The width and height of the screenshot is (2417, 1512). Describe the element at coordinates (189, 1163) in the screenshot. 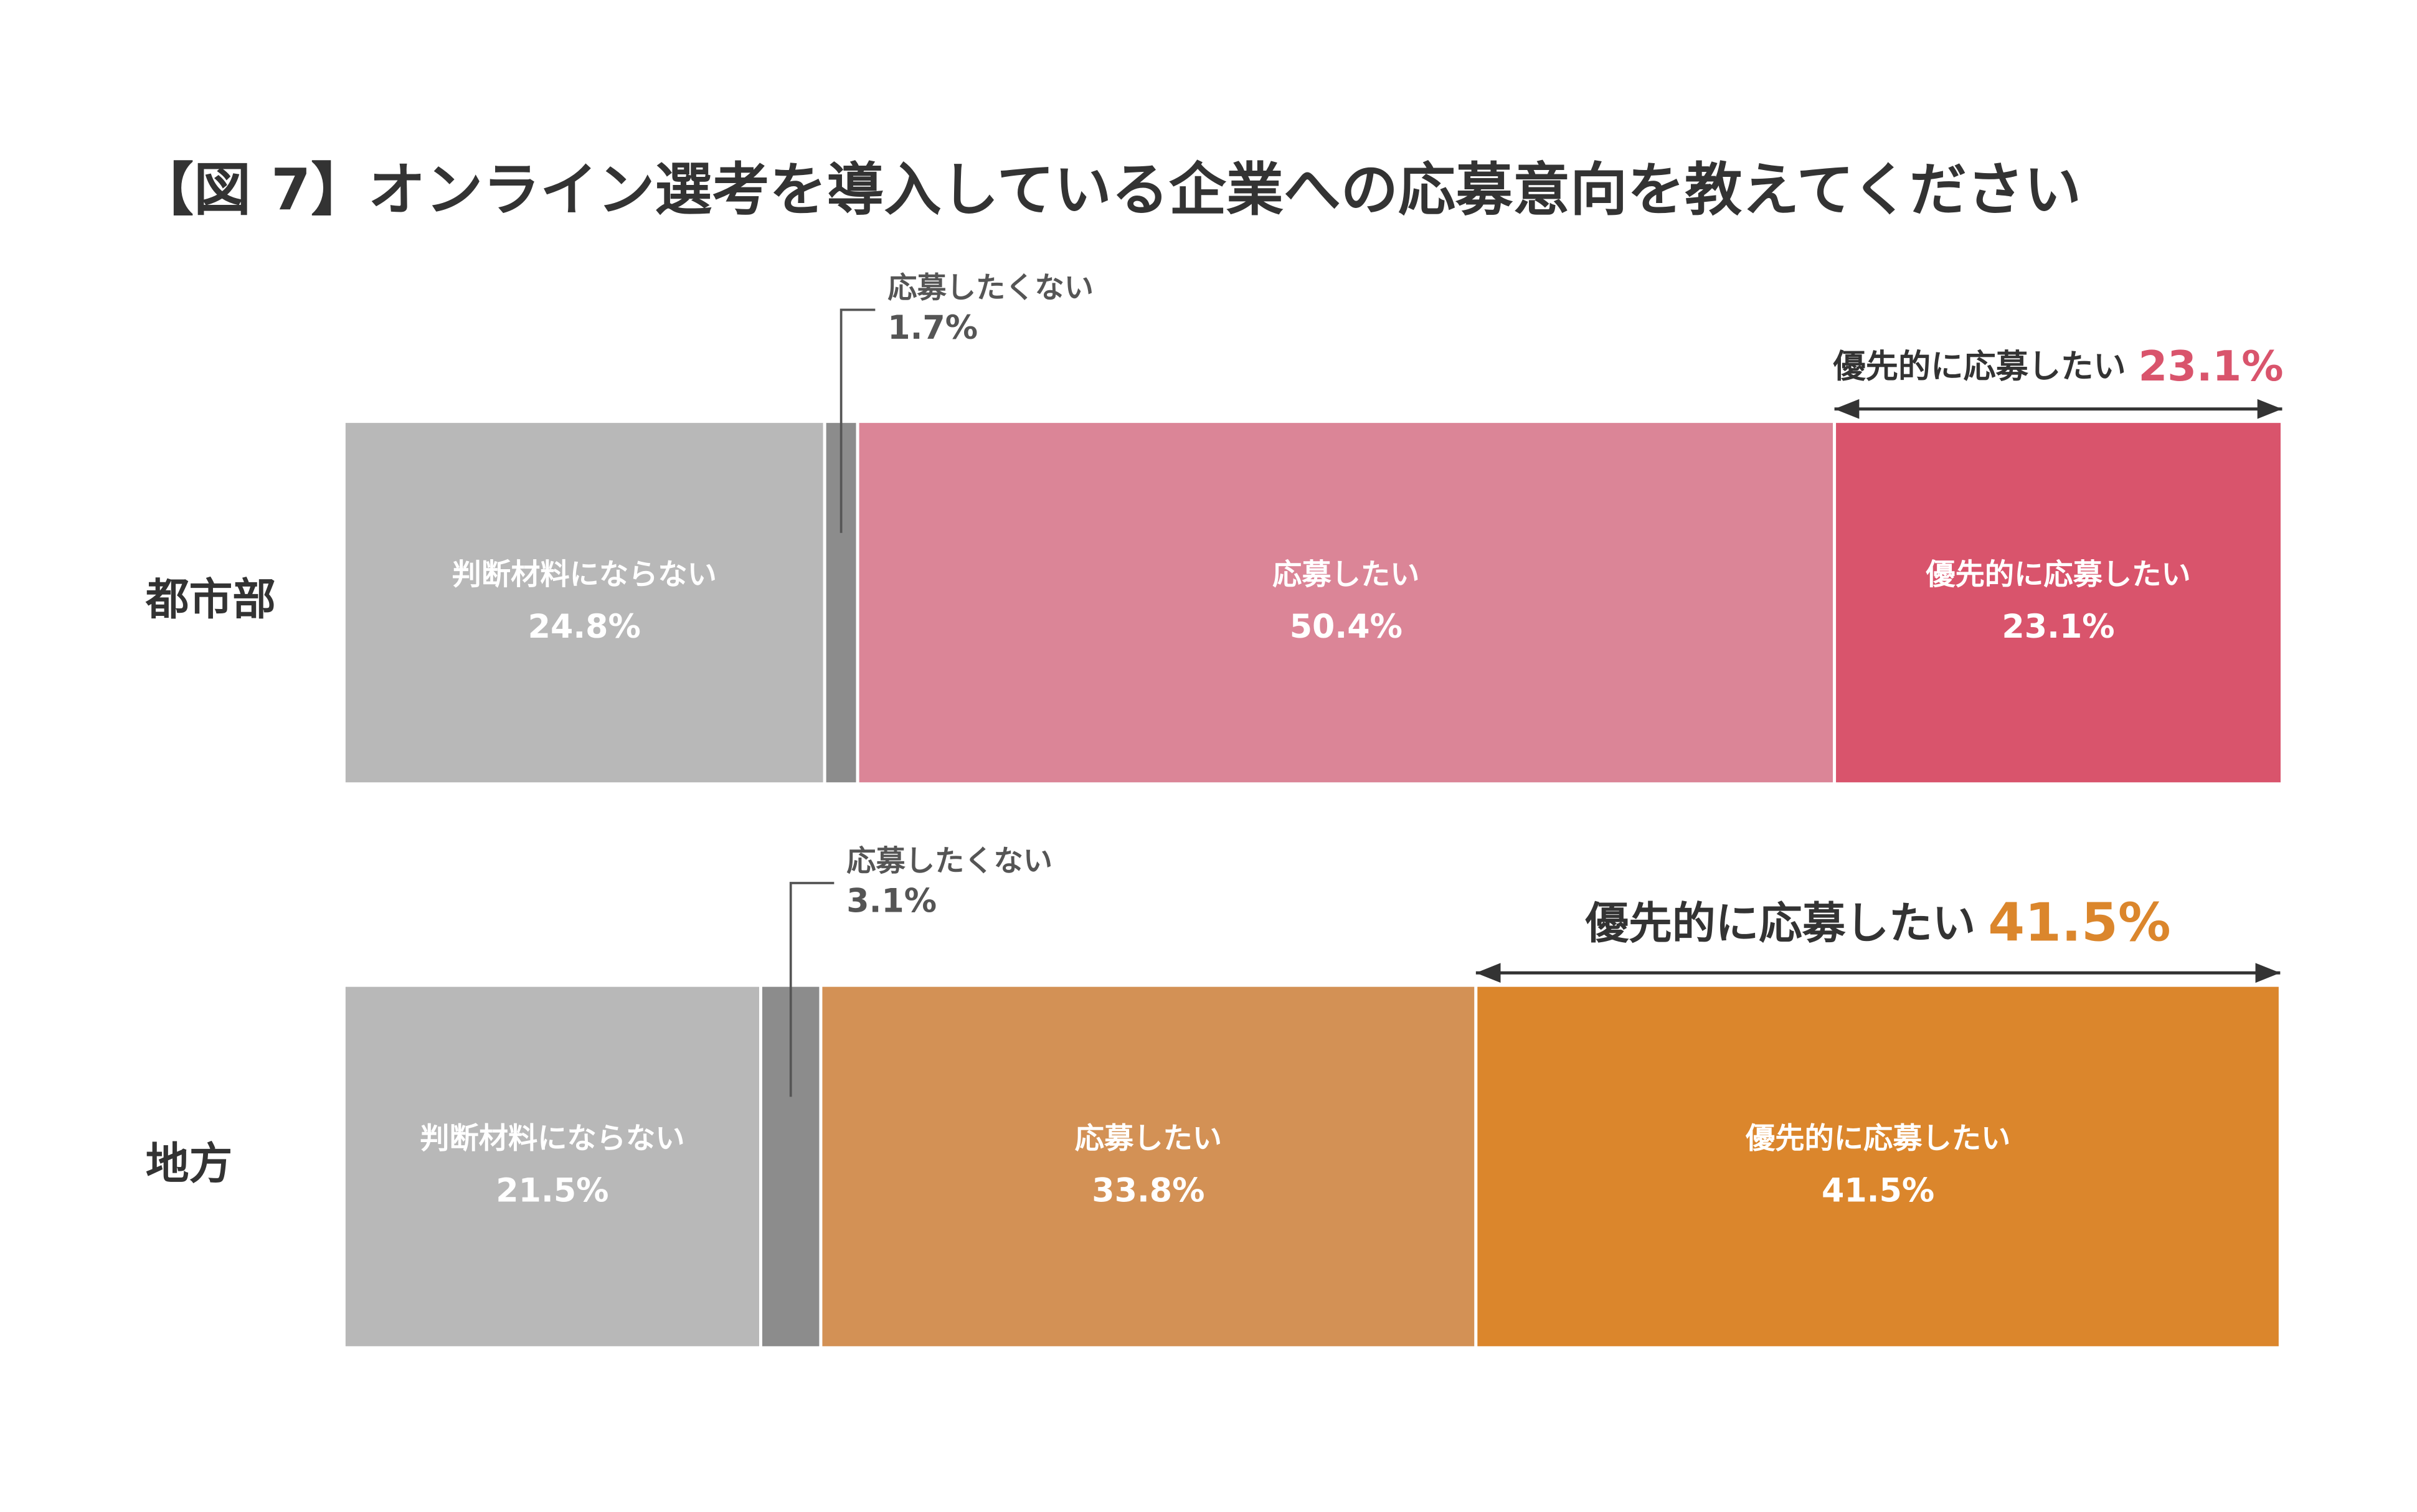

I see `category-label: 地方` at that location.